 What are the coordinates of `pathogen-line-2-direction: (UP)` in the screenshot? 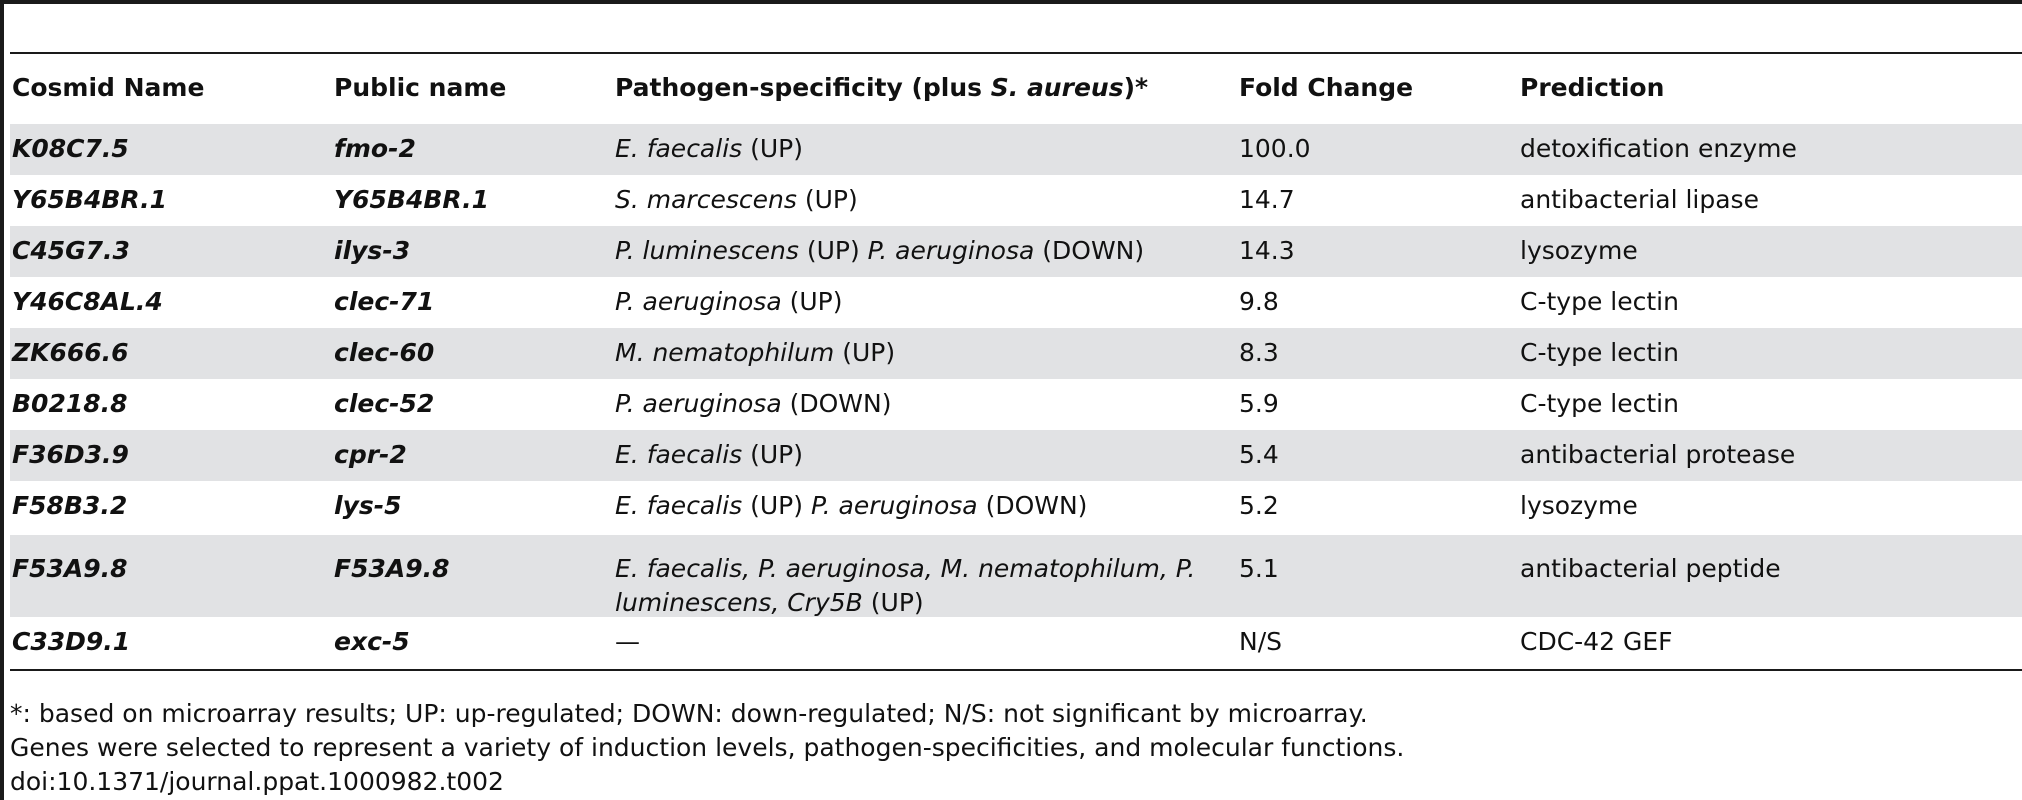 It's located at (893, 602).